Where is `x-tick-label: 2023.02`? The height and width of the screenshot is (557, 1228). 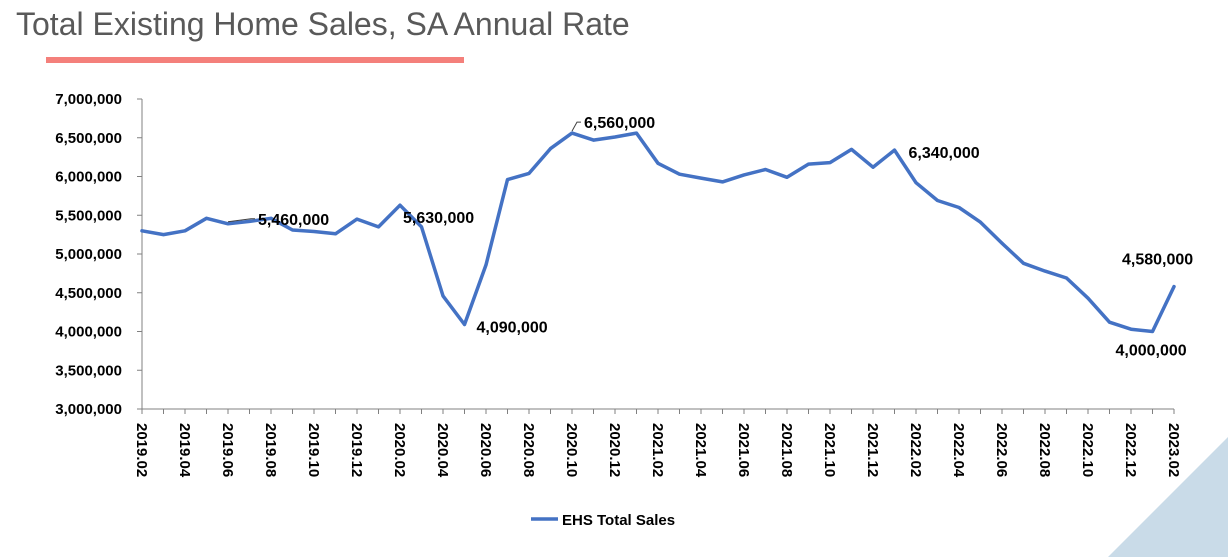
x-tick-label: 2023.02 is located at coordinates (1173, 450).